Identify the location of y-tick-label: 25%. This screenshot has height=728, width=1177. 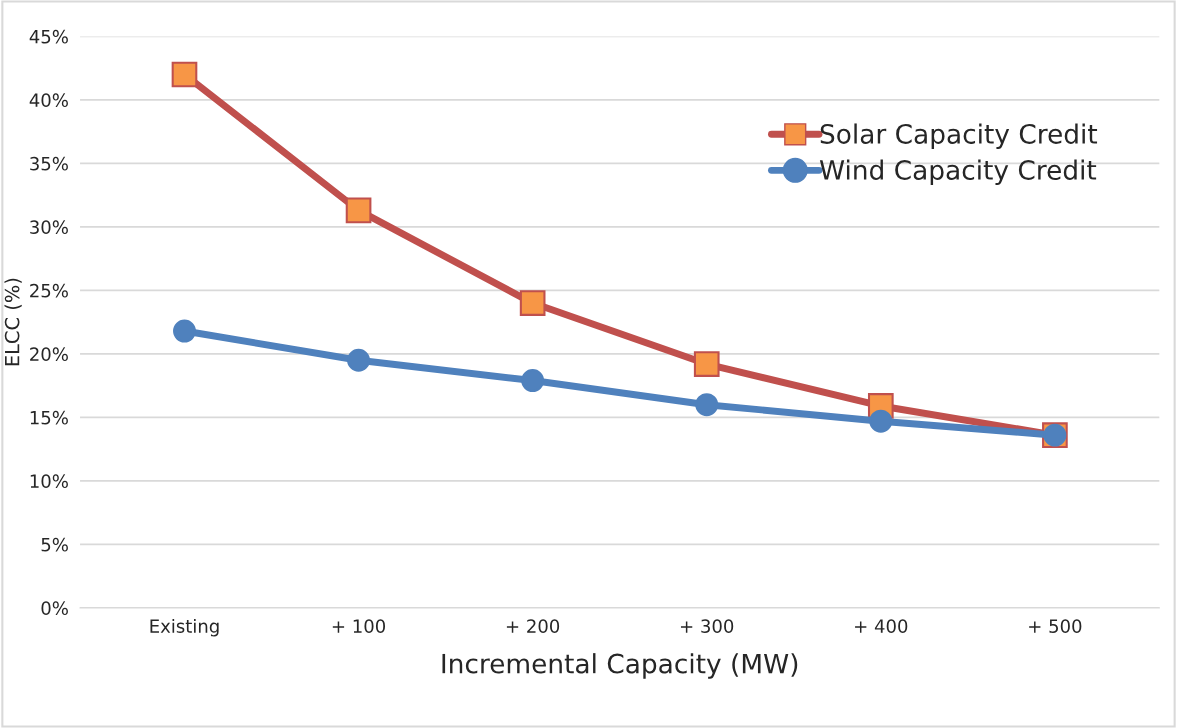
(49, 290).